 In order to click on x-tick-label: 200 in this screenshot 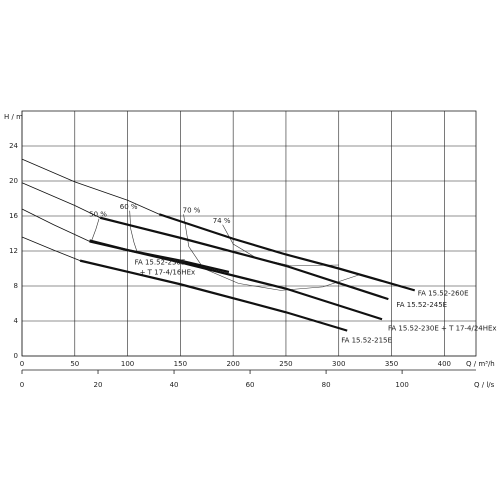, I will do `click(232, 364)`.